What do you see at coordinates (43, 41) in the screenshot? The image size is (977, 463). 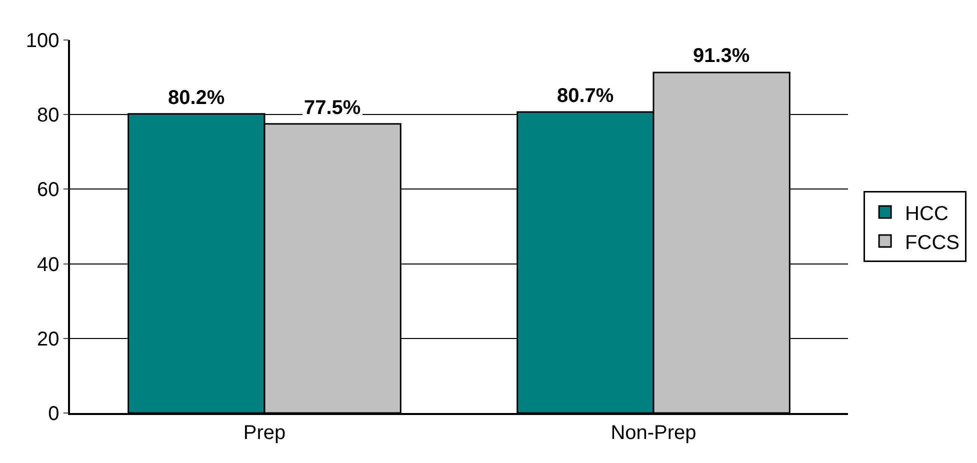 I see `y-tick-label: 100` at bounding box center [43, 41].